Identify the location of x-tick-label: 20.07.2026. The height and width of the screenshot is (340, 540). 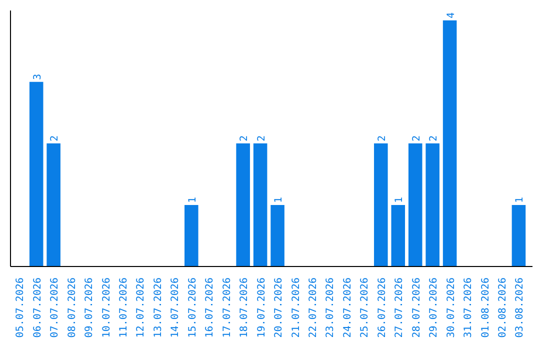
(279, 307).